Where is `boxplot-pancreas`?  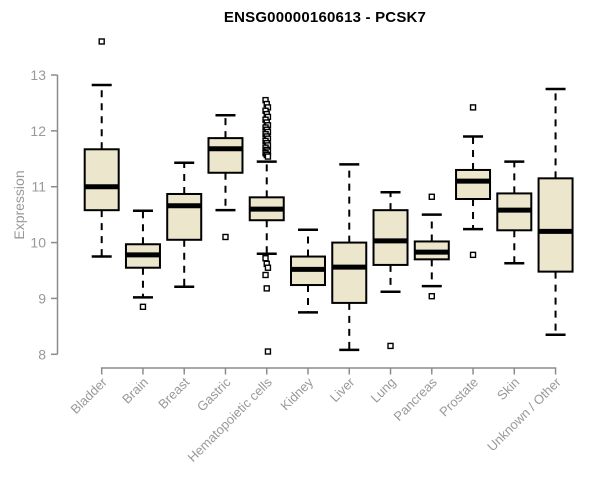
boxplot-pancreas is located at coordinates (431, 246).